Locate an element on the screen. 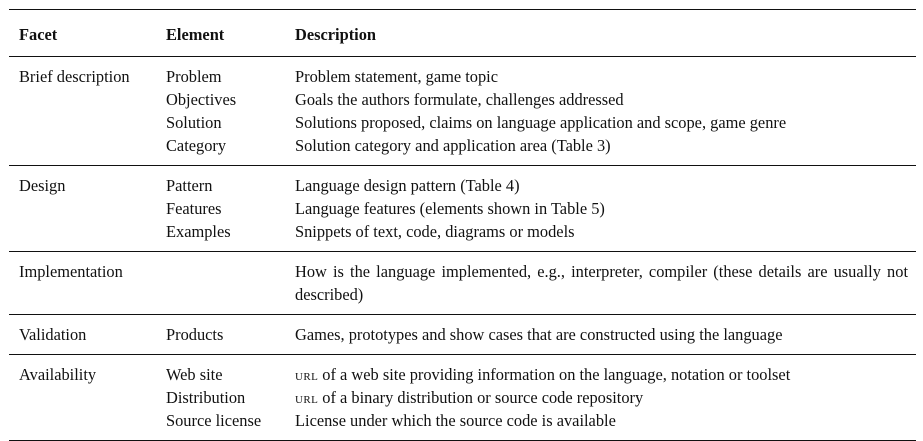 The width and height of the screenshot is (923, 441). element-cell: Distribution is located at coordinates (206, 397).